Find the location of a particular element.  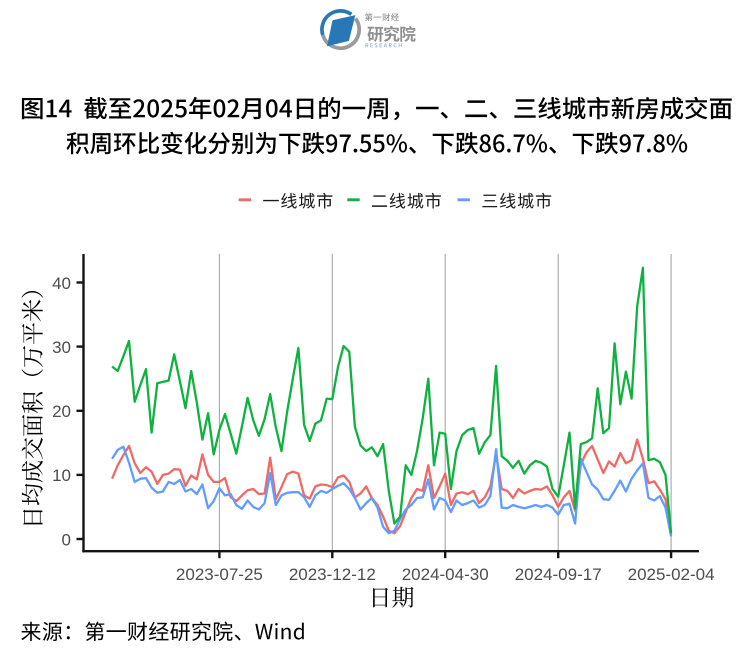

svg-text: 2025-02-04 is located at coordinates (671, 574).